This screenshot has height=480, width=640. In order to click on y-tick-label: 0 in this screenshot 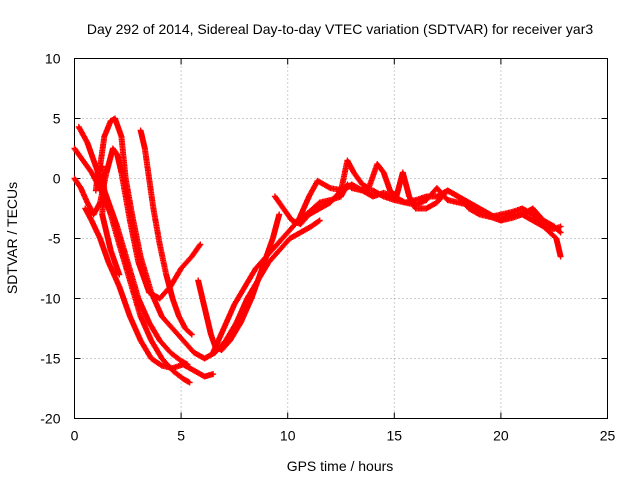, I will do `click(57, 179)`.